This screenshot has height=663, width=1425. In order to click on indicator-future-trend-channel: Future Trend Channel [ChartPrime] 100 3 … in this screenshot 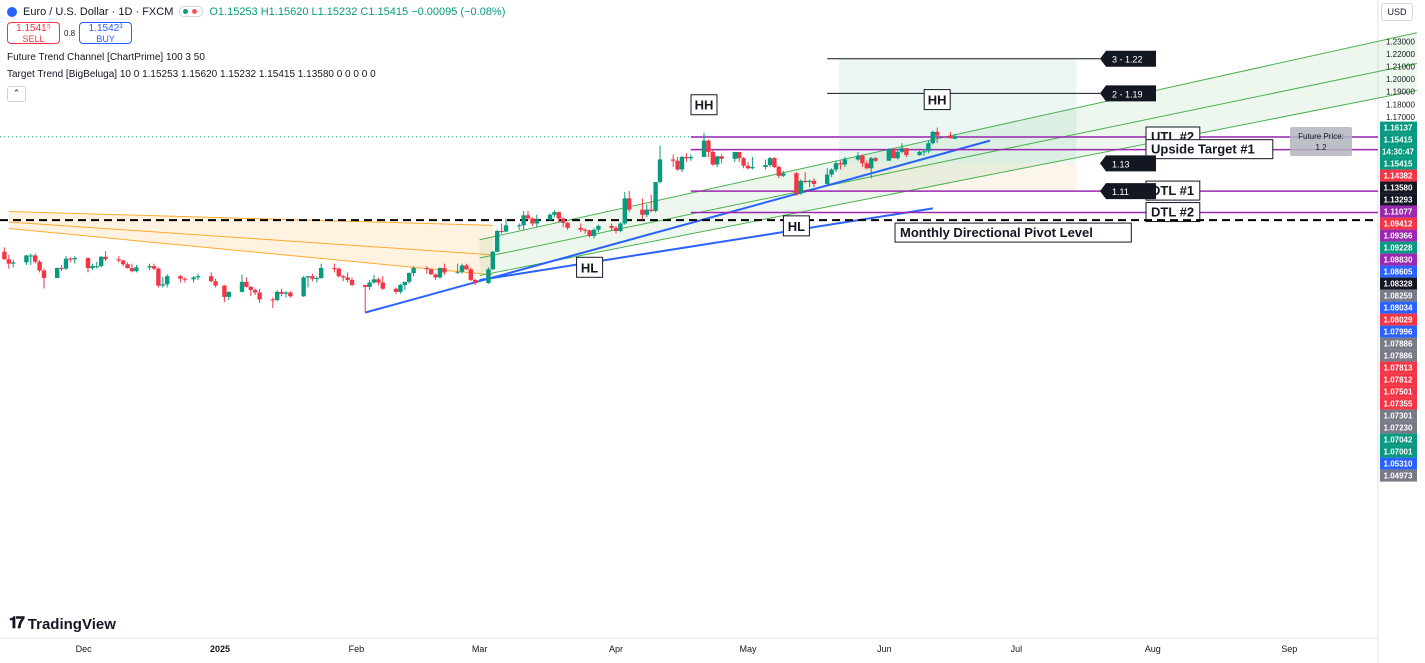, I will do `click(106, 57)`.